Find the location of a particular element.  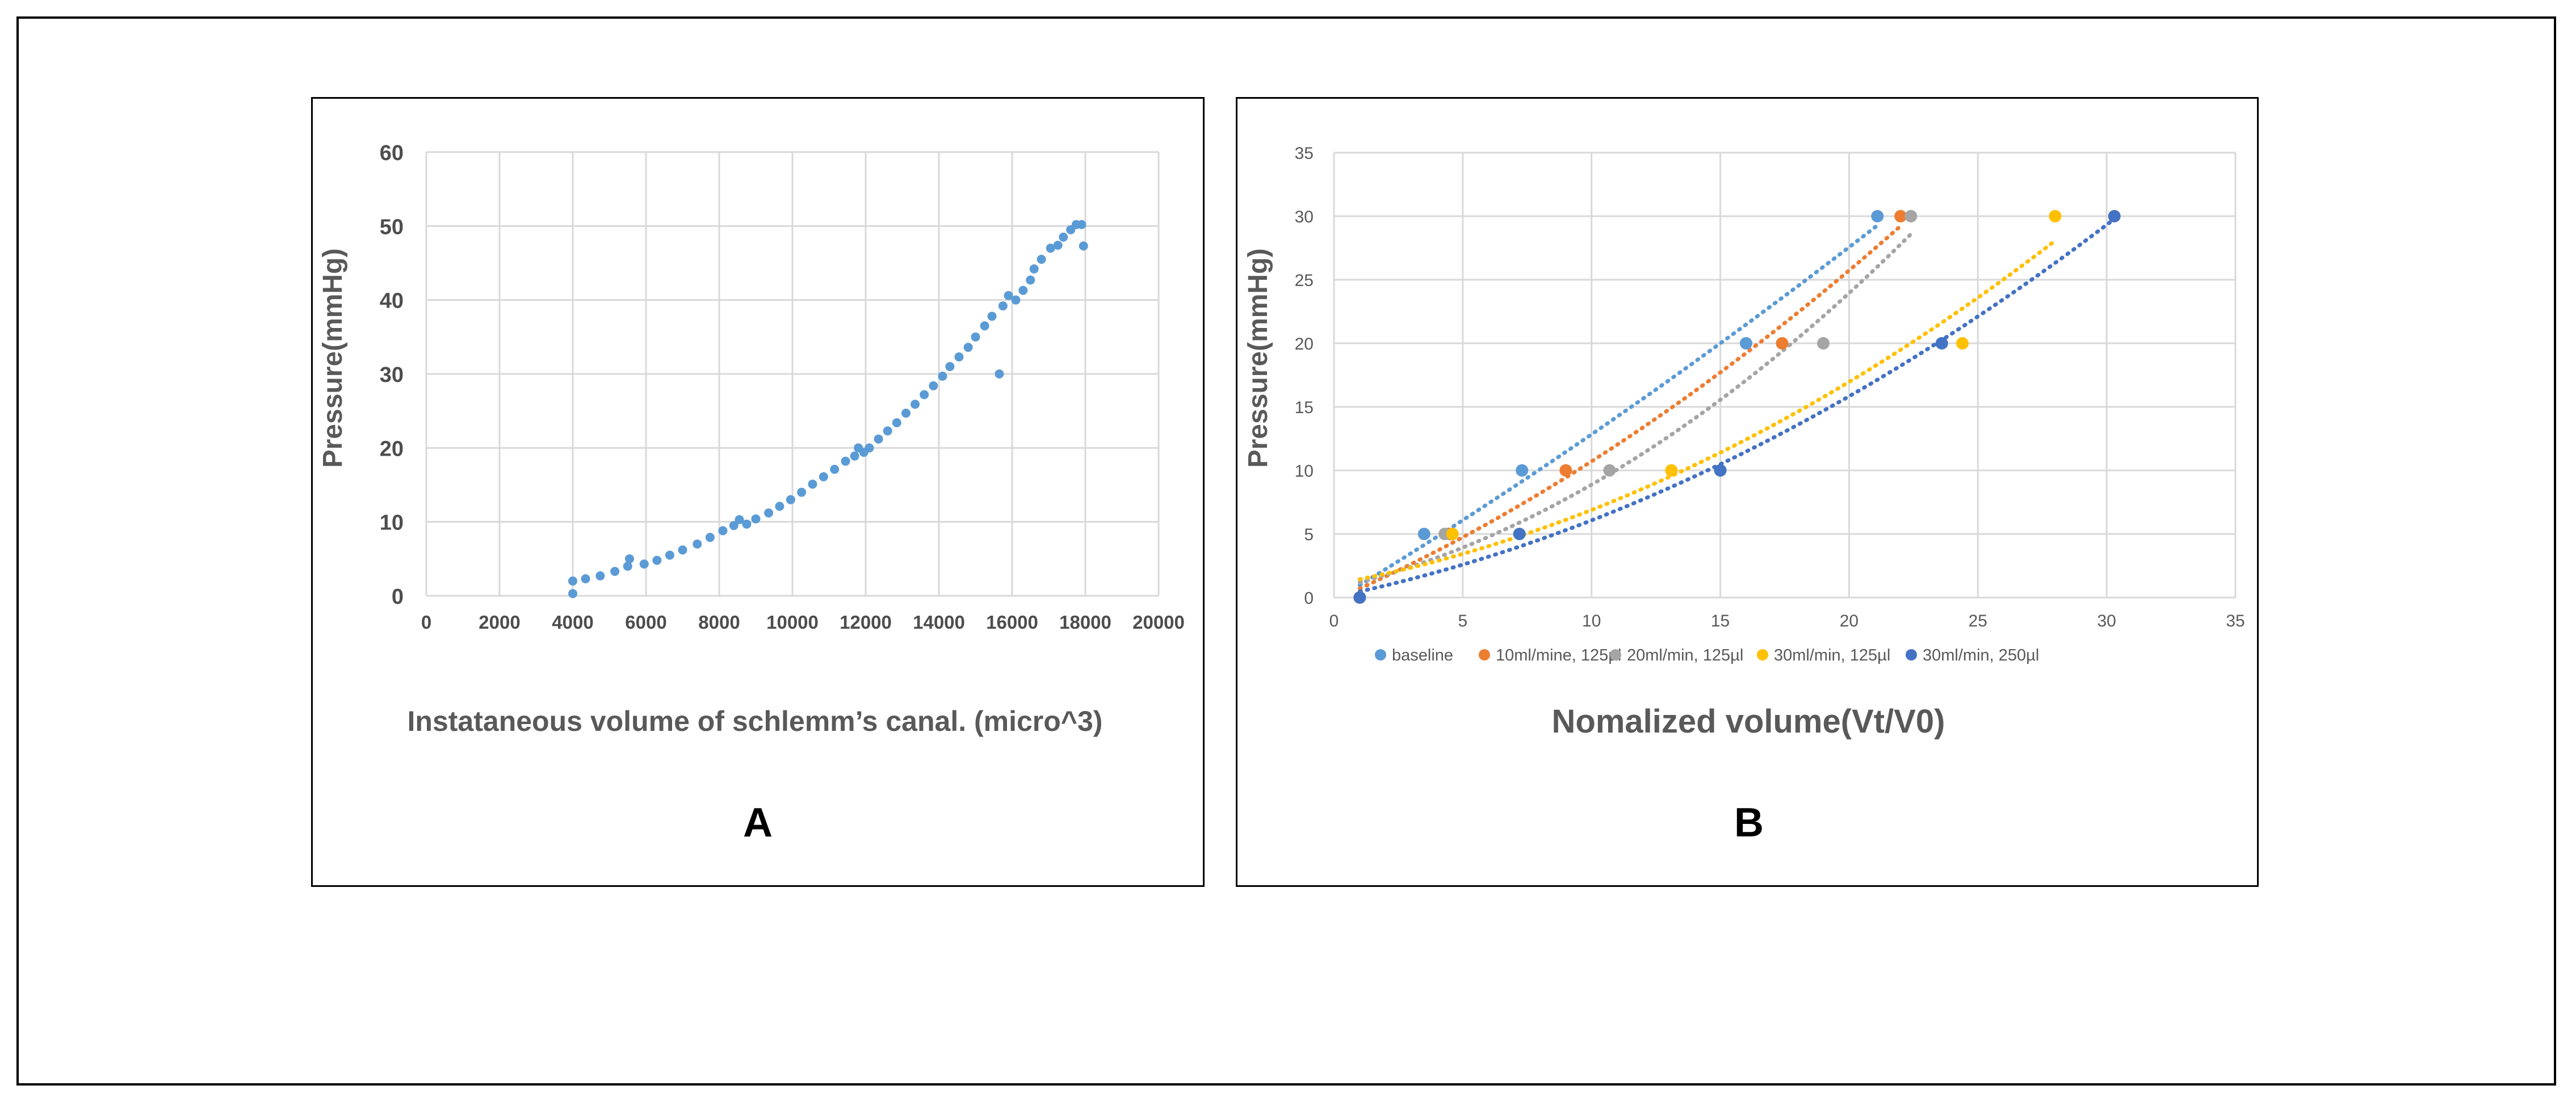

chart-a-grid is located at coordinates (793, 374).